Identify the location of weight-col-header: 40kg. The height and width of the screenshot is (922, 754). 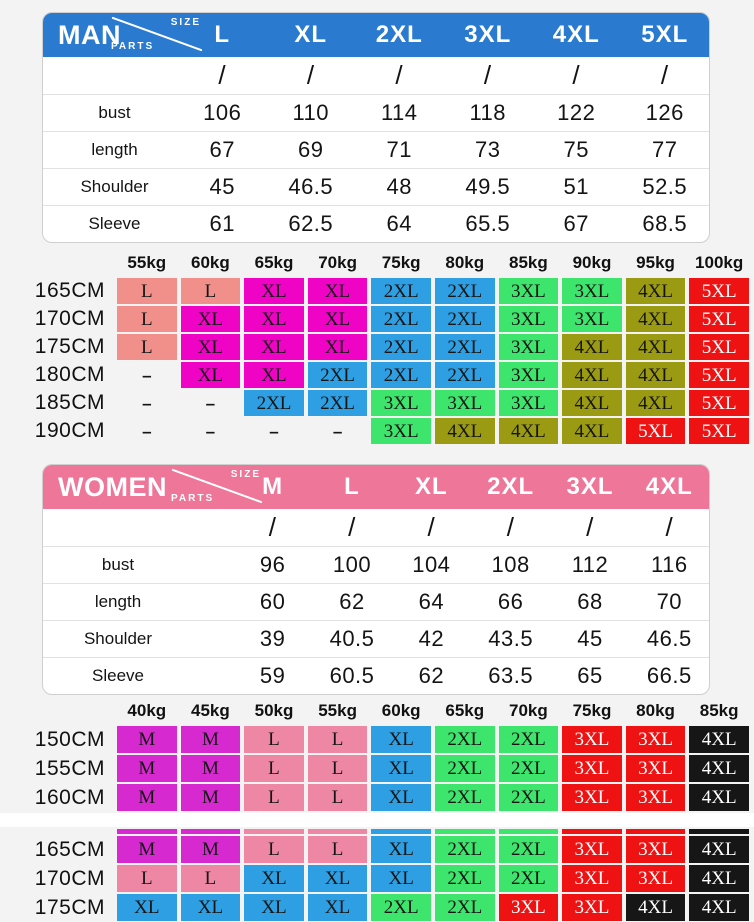
(147, 710).